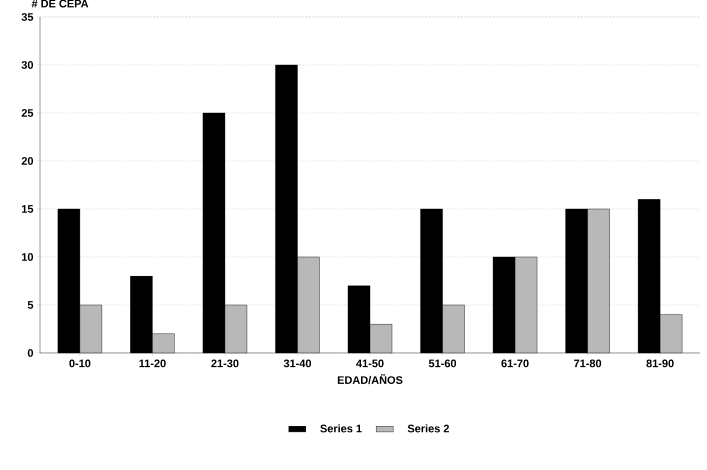 This screenshot has height=470, width=707. I want to click on x-tick-label: 11-20, so click(152, 364).